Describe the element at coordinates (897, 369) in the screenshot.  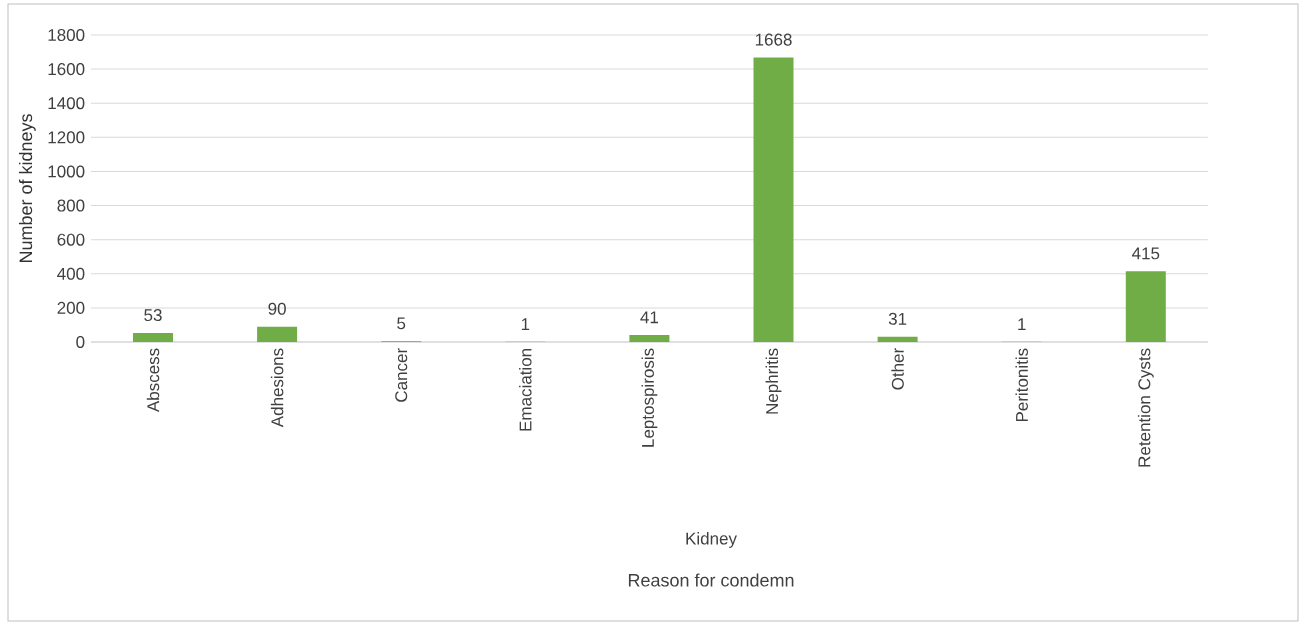
I see `x-tick-label: Other` at that location.